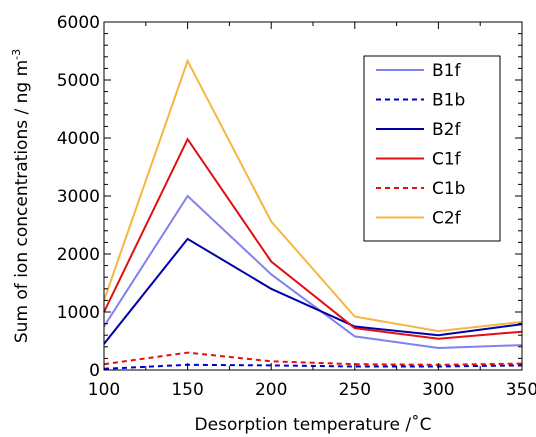  Describe the element at coordinates (313, 424) in the screenshot. I see `x-axis-label: Desorption temperature /˚C` at that location.